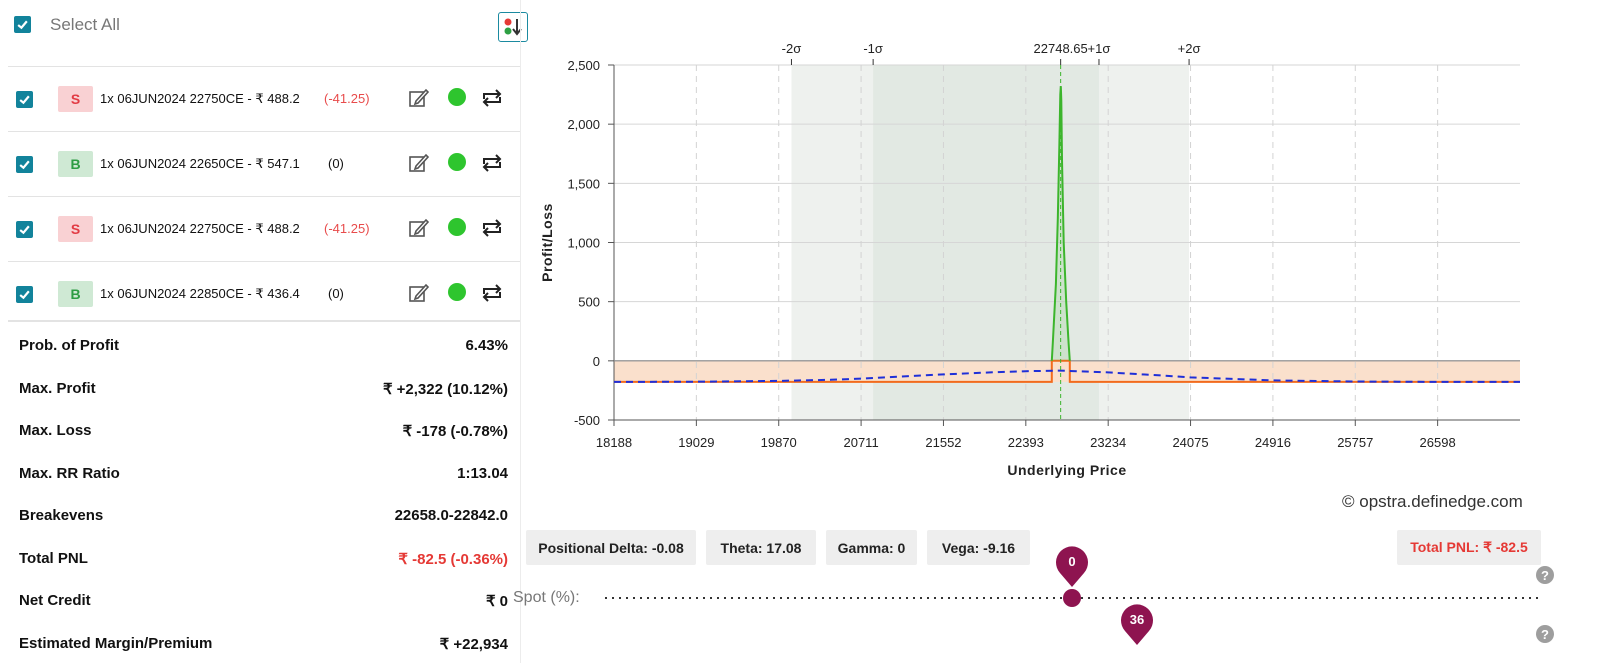 This screenshot has height=663, width=1600. What do you see at coordinates (482, 473) in the screenshot?
I see `stat-value: 1:13.04` at bounding box center [482, 473].